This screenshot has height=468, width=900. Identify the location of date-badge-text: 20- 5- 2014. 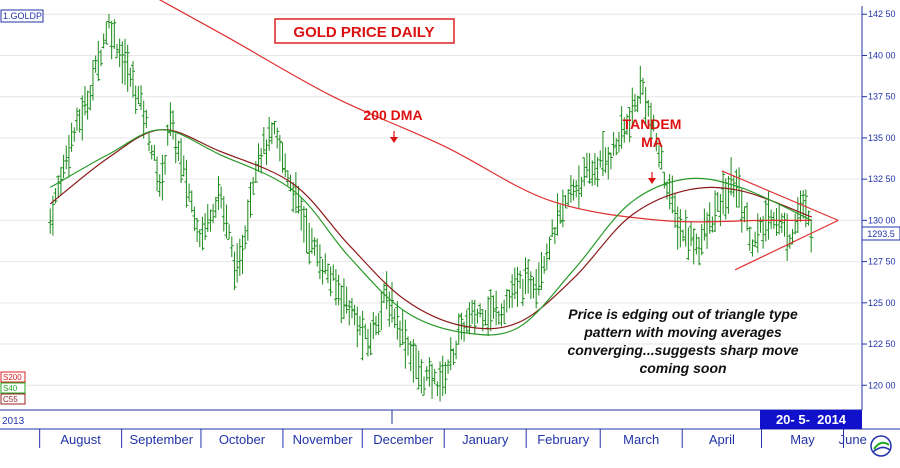
(811, 419).